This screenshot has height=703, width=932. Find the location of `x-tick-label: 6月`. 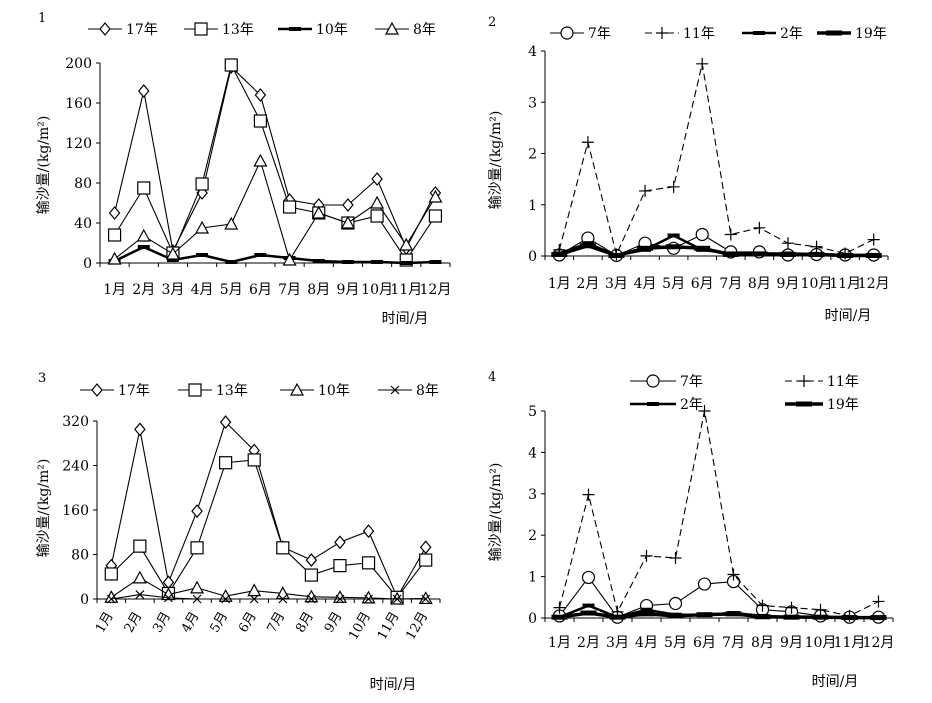

x-tick-label: 6月 is located at coordinates (702, 284).